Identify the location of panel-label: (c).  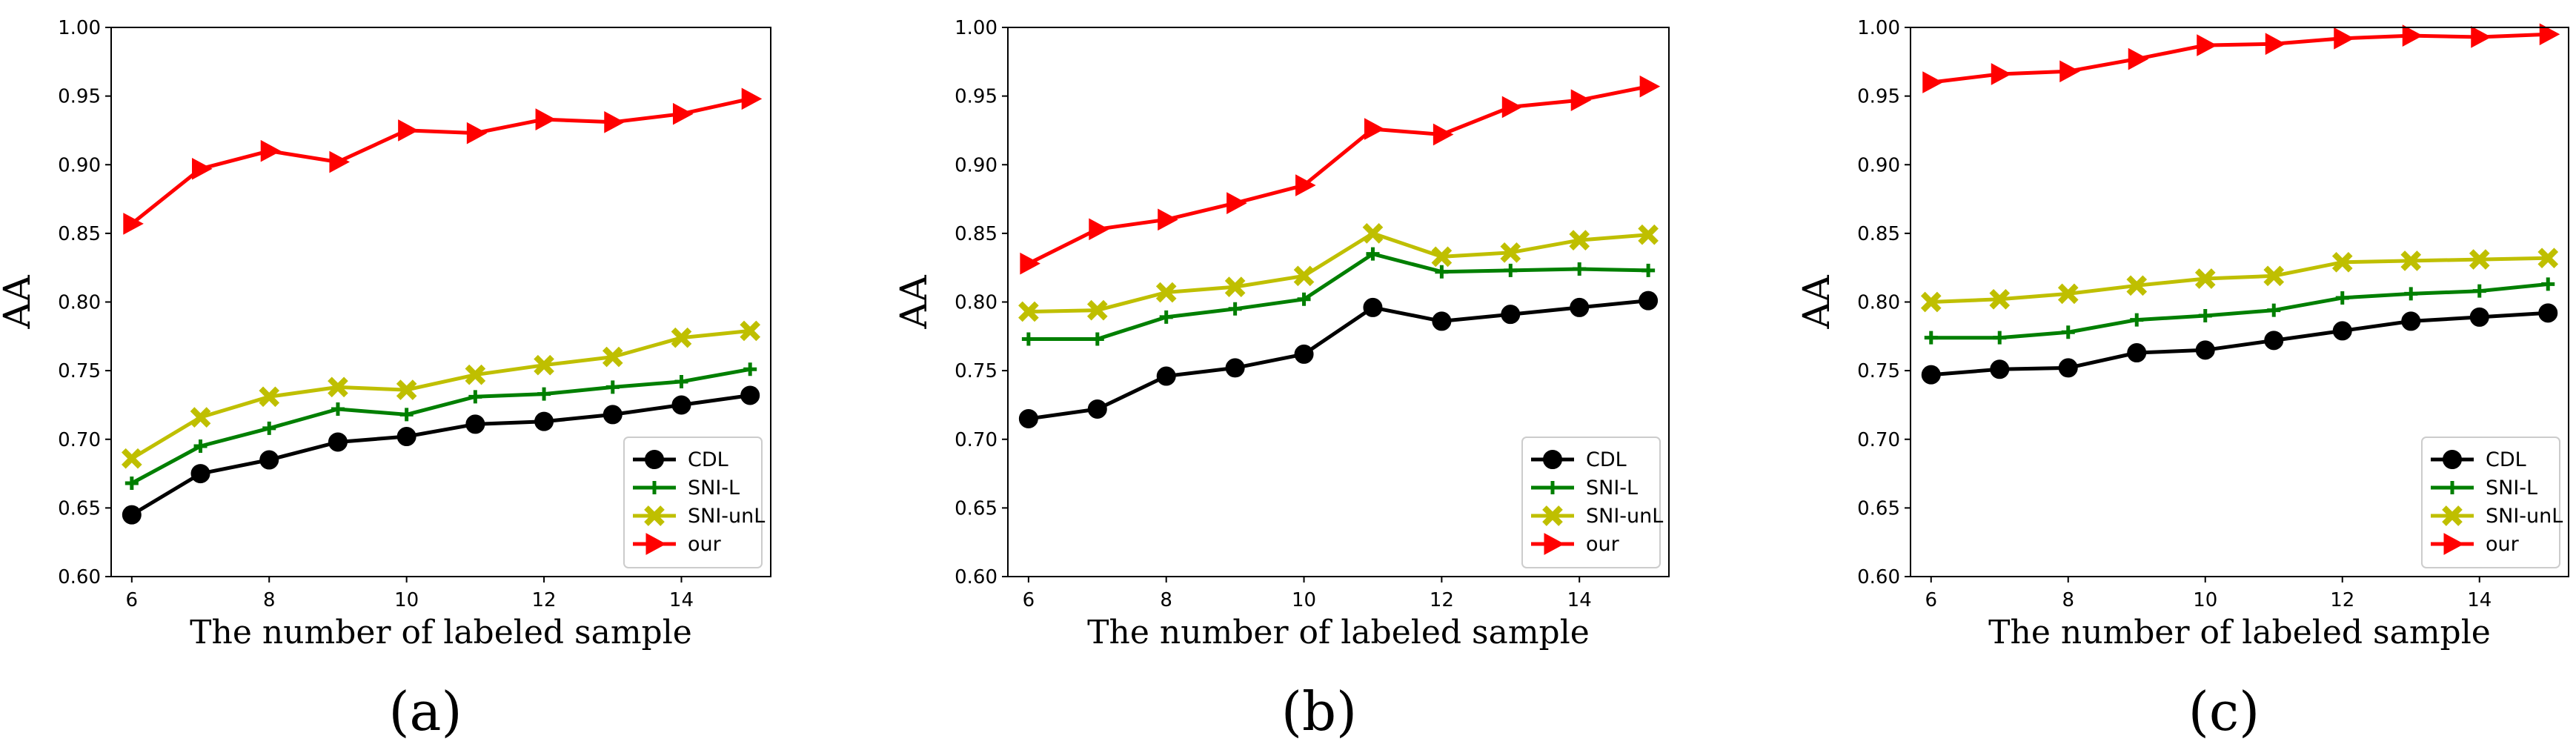
(2224, 711).